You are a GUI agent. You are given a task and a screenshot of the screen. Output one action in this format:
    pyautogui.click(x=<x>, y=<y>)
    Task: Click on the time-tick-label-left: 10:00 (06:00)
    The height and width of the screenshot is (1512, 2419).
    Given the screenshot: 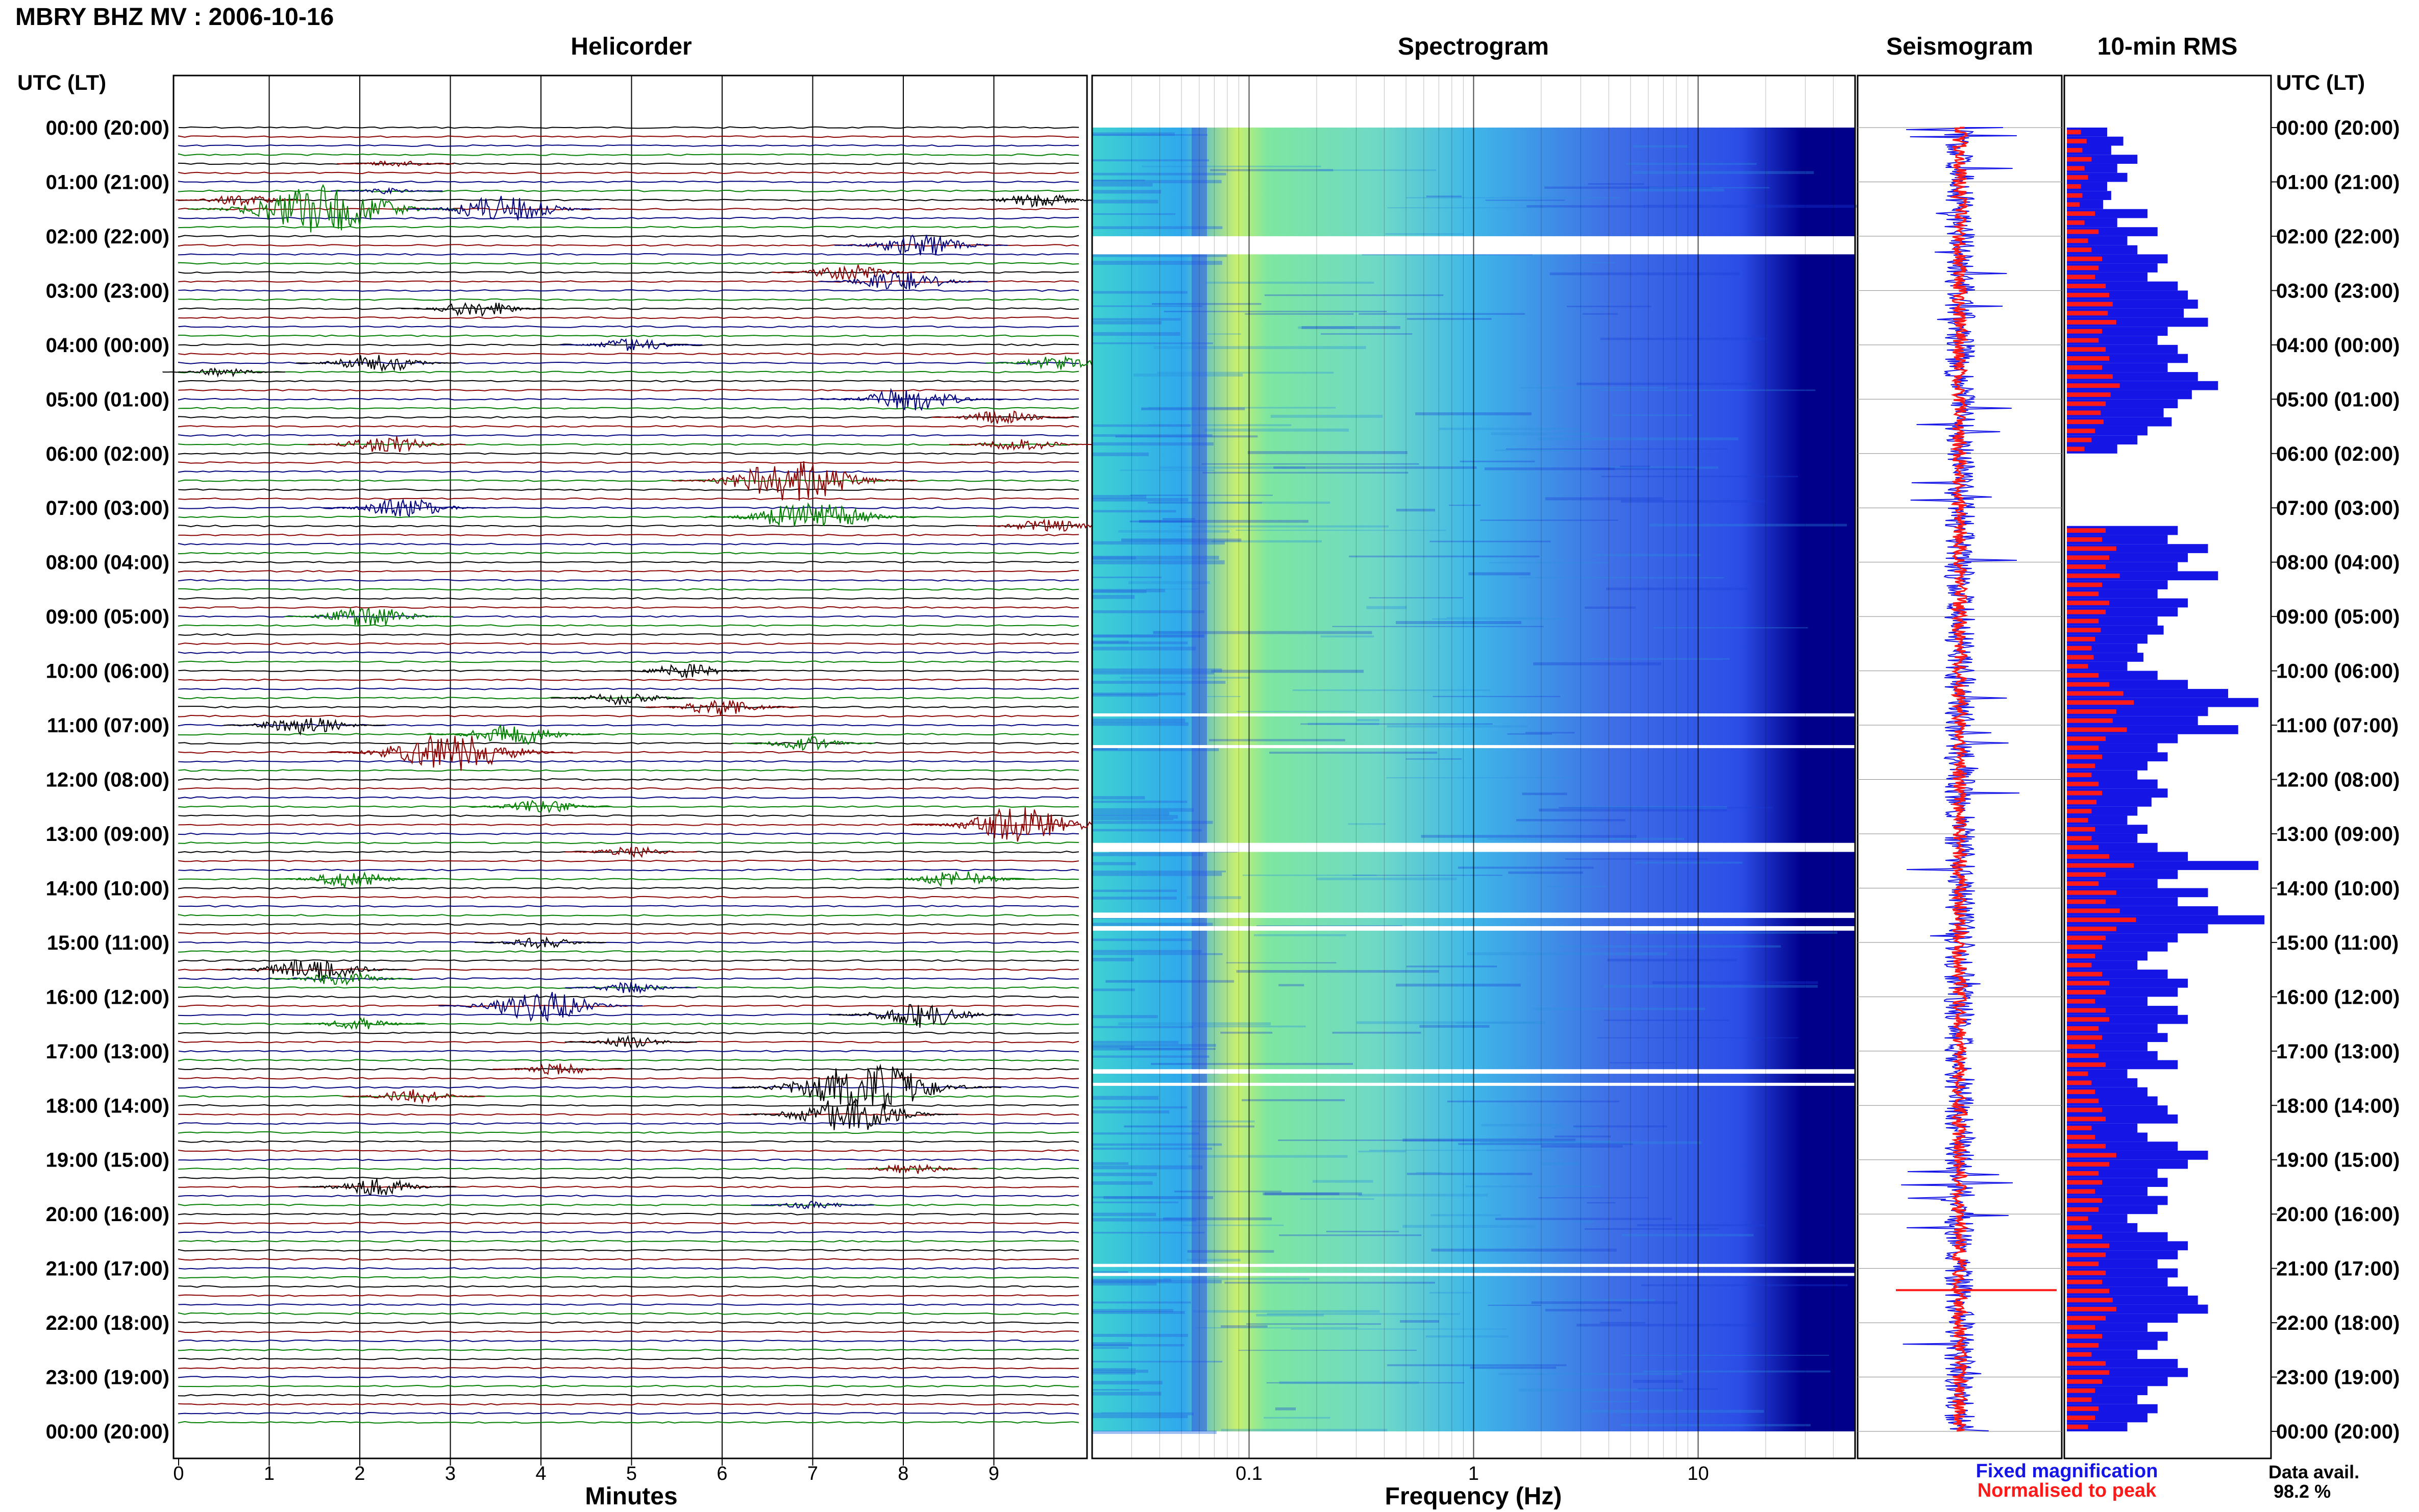 What is the action you would take?
    pyautogui.click(x=107, y=671)
    